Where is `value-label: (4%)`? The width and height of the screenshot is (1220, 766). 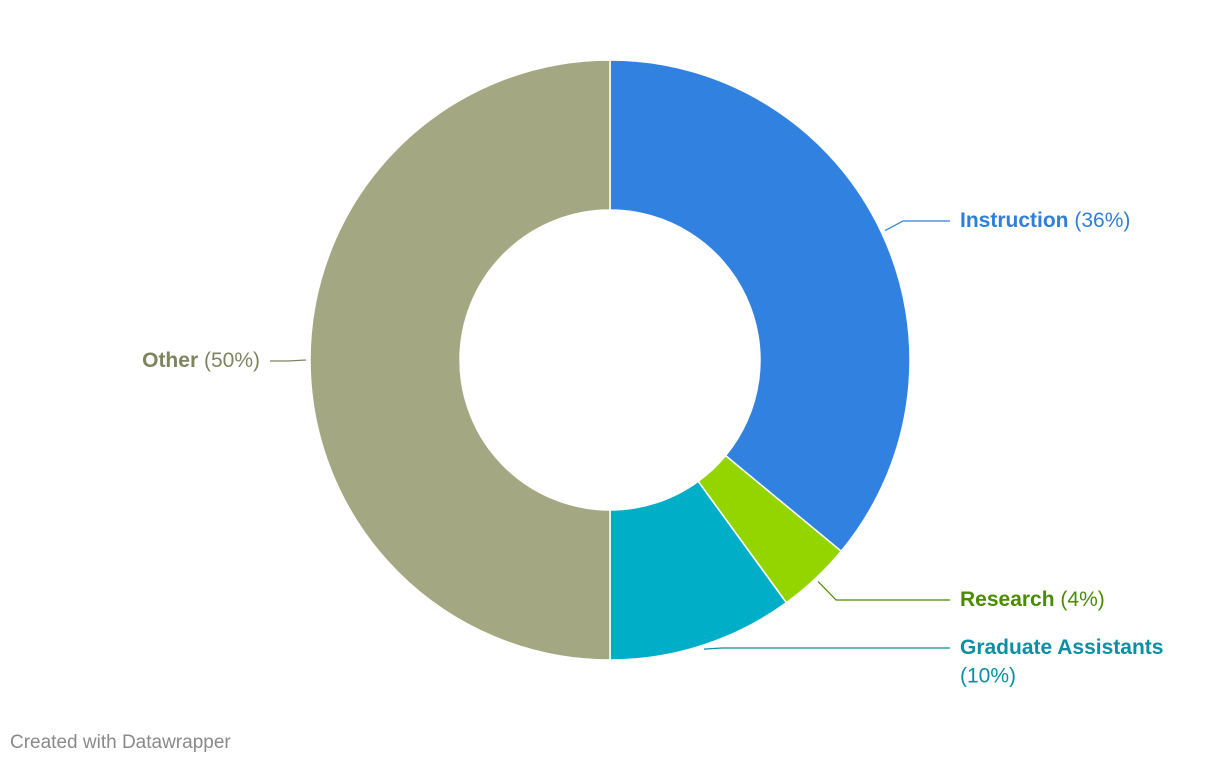 value-label: (4%) is located at coordinates (1082, 599).